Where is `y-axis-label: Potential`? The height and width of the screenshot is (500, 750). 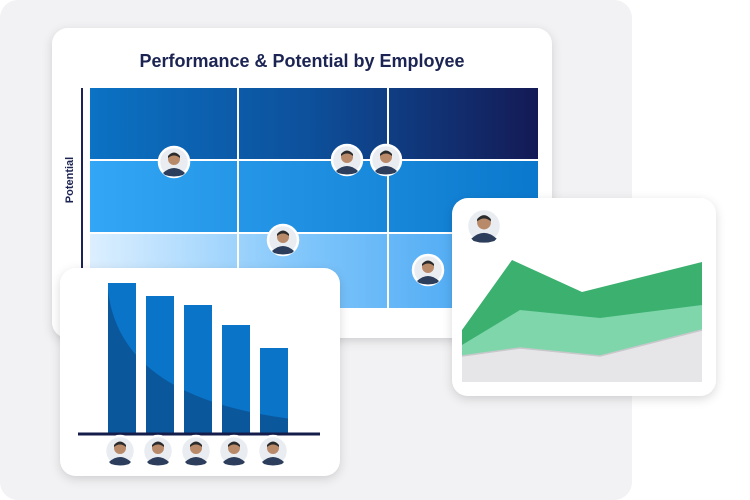 y-axis-label: Potential is located at coordinates (70, 180).